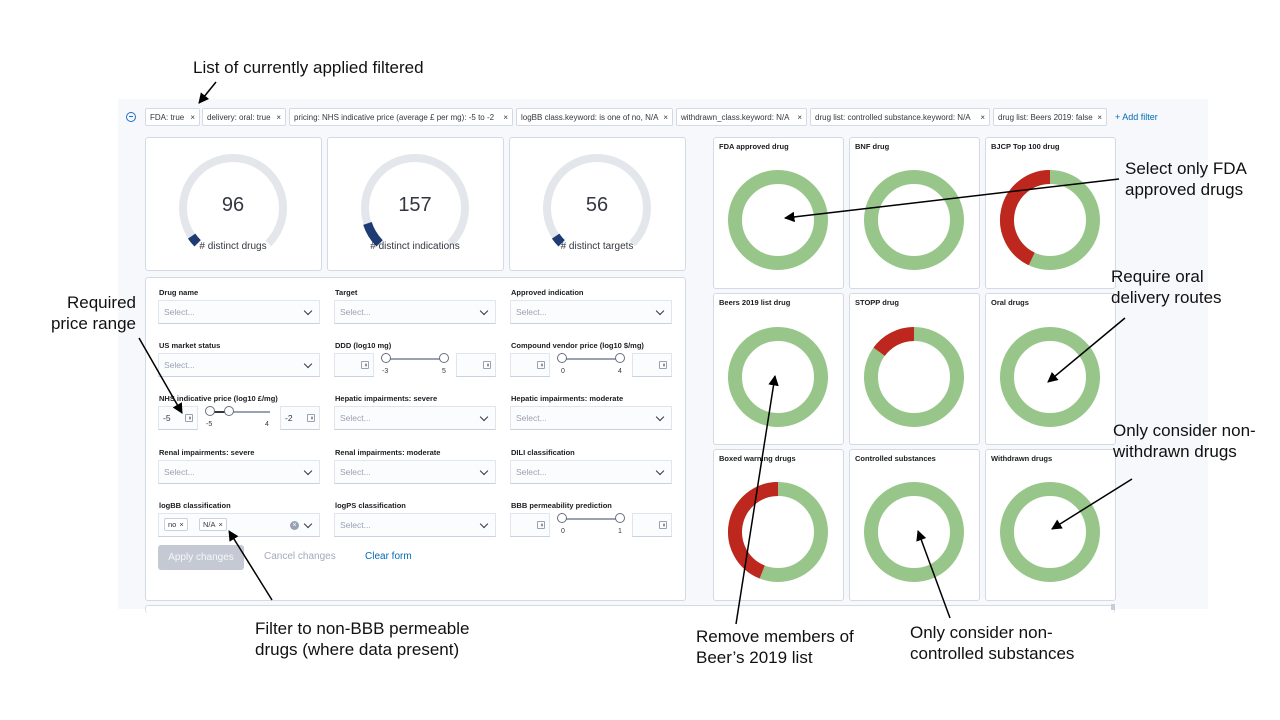 The width and height of the screenshot is (1280, 720). I want to click on annotation-fda: Select only FDA approved drugs, so click(1186, 179).